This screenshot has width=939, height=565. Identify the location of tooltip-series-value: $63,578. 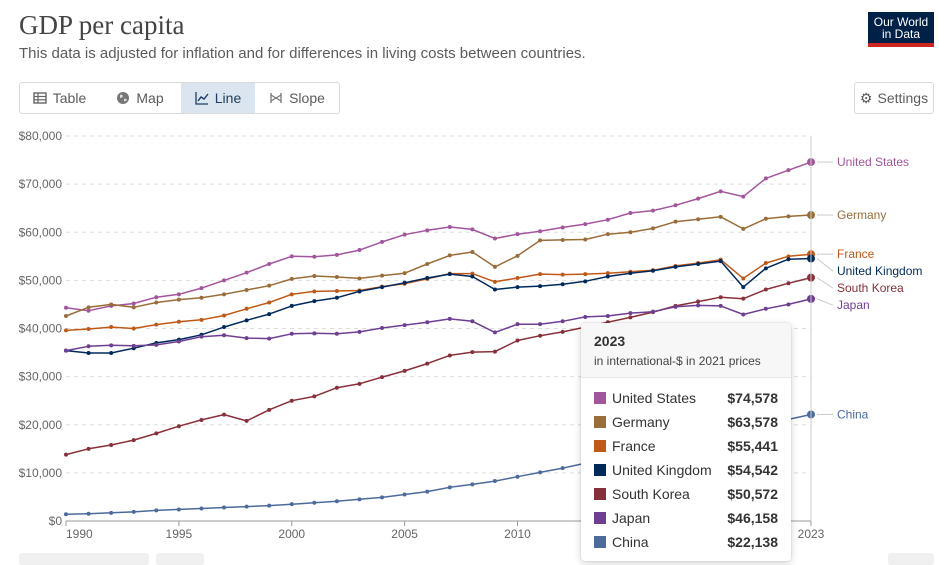
(752, 422).